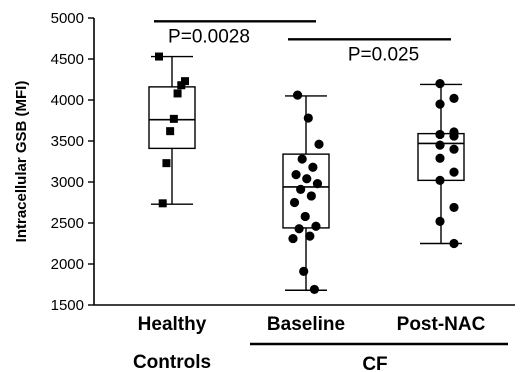  Describe the element at coordinates (67, 305) in the screenshot. I see `y-tick-label: 1500` at that location.